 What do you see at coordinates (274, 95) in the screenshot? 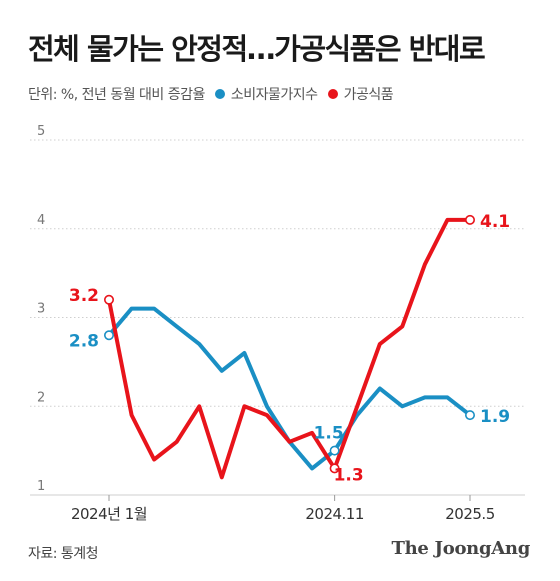
I see `legend-label-cpi: 소비자물가지수` at bounding box center [274, 95].